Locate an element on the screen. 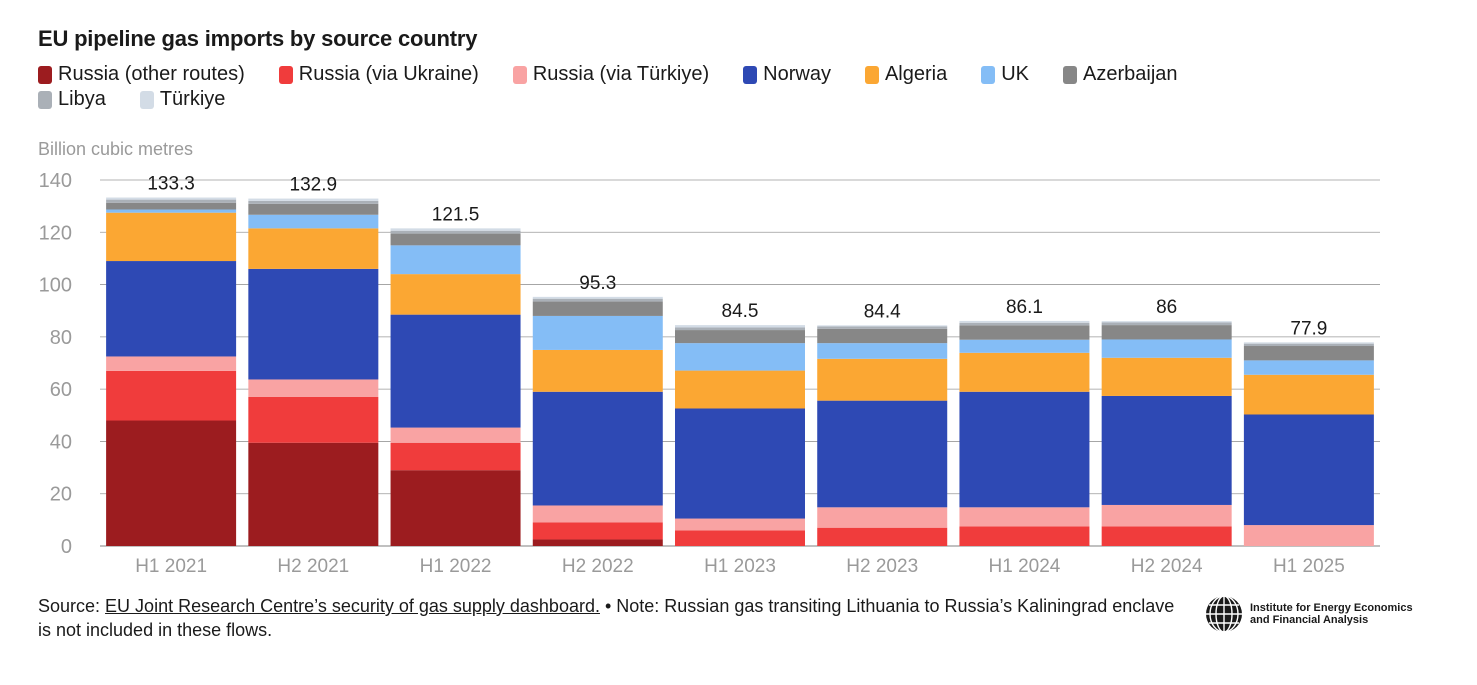  legend-item: Norway is located at coordinates (787, 74).